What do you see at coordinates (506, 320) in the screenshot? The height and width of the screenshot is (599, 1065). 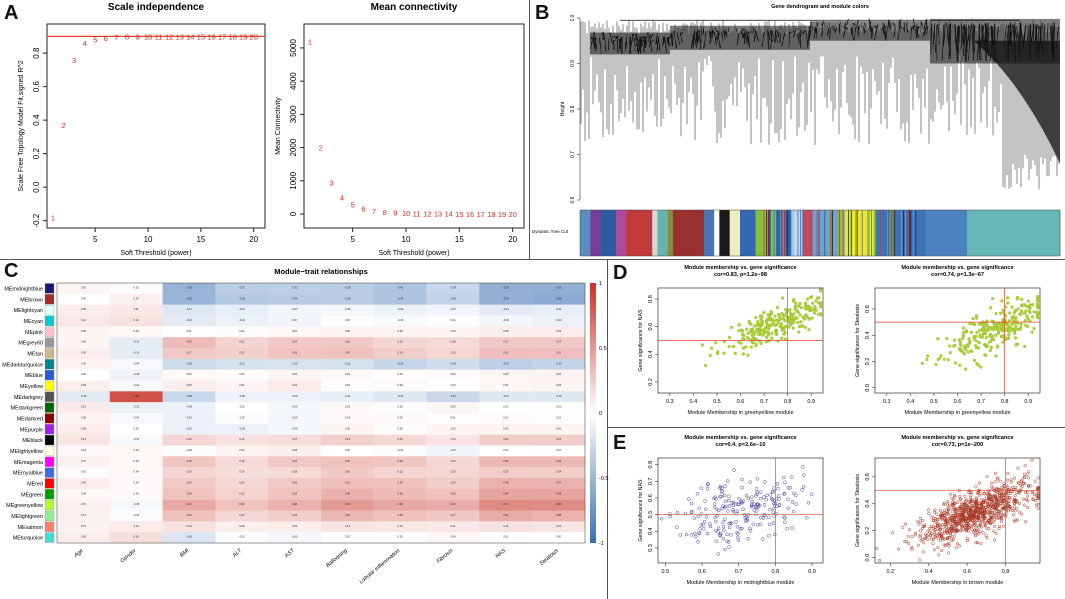 I see `cell-value: -0.06` at bounding box center [506, 320].